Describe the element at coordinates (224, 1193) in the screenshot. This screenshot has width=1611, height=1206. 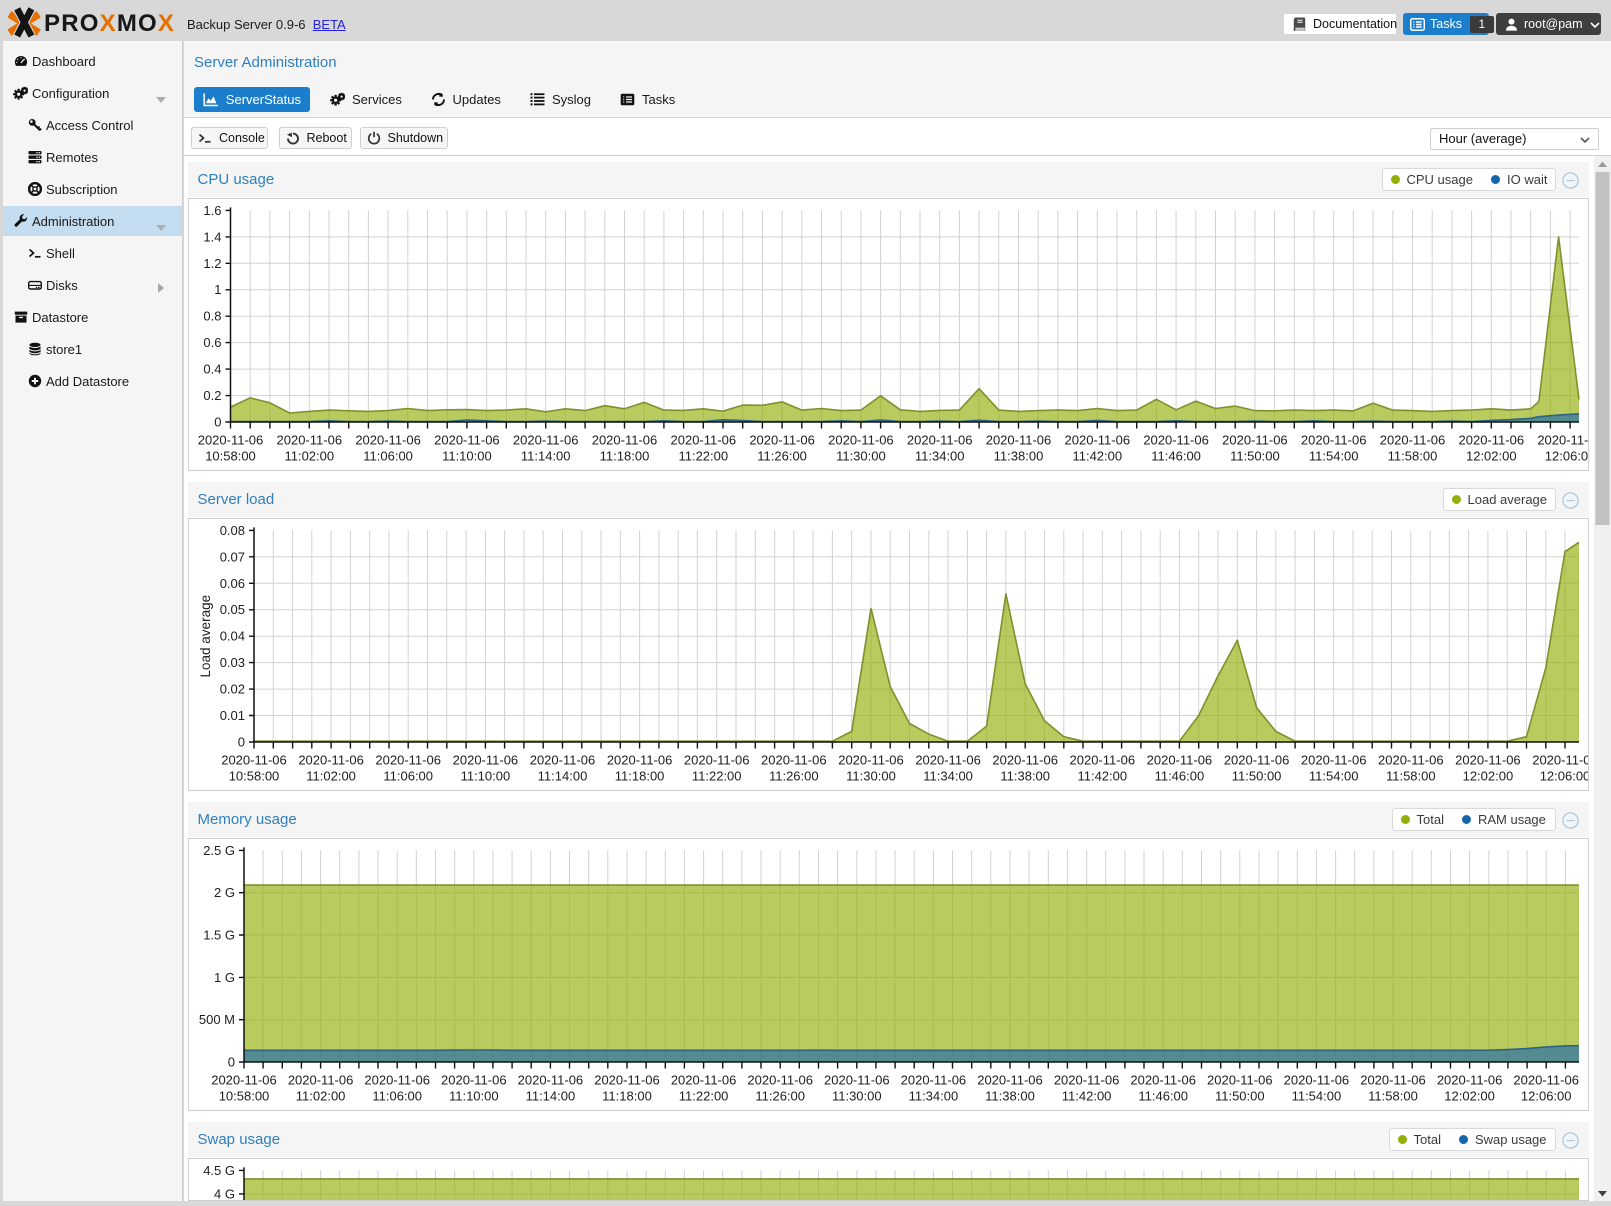
I see `svg-text: 4 G` at that location.